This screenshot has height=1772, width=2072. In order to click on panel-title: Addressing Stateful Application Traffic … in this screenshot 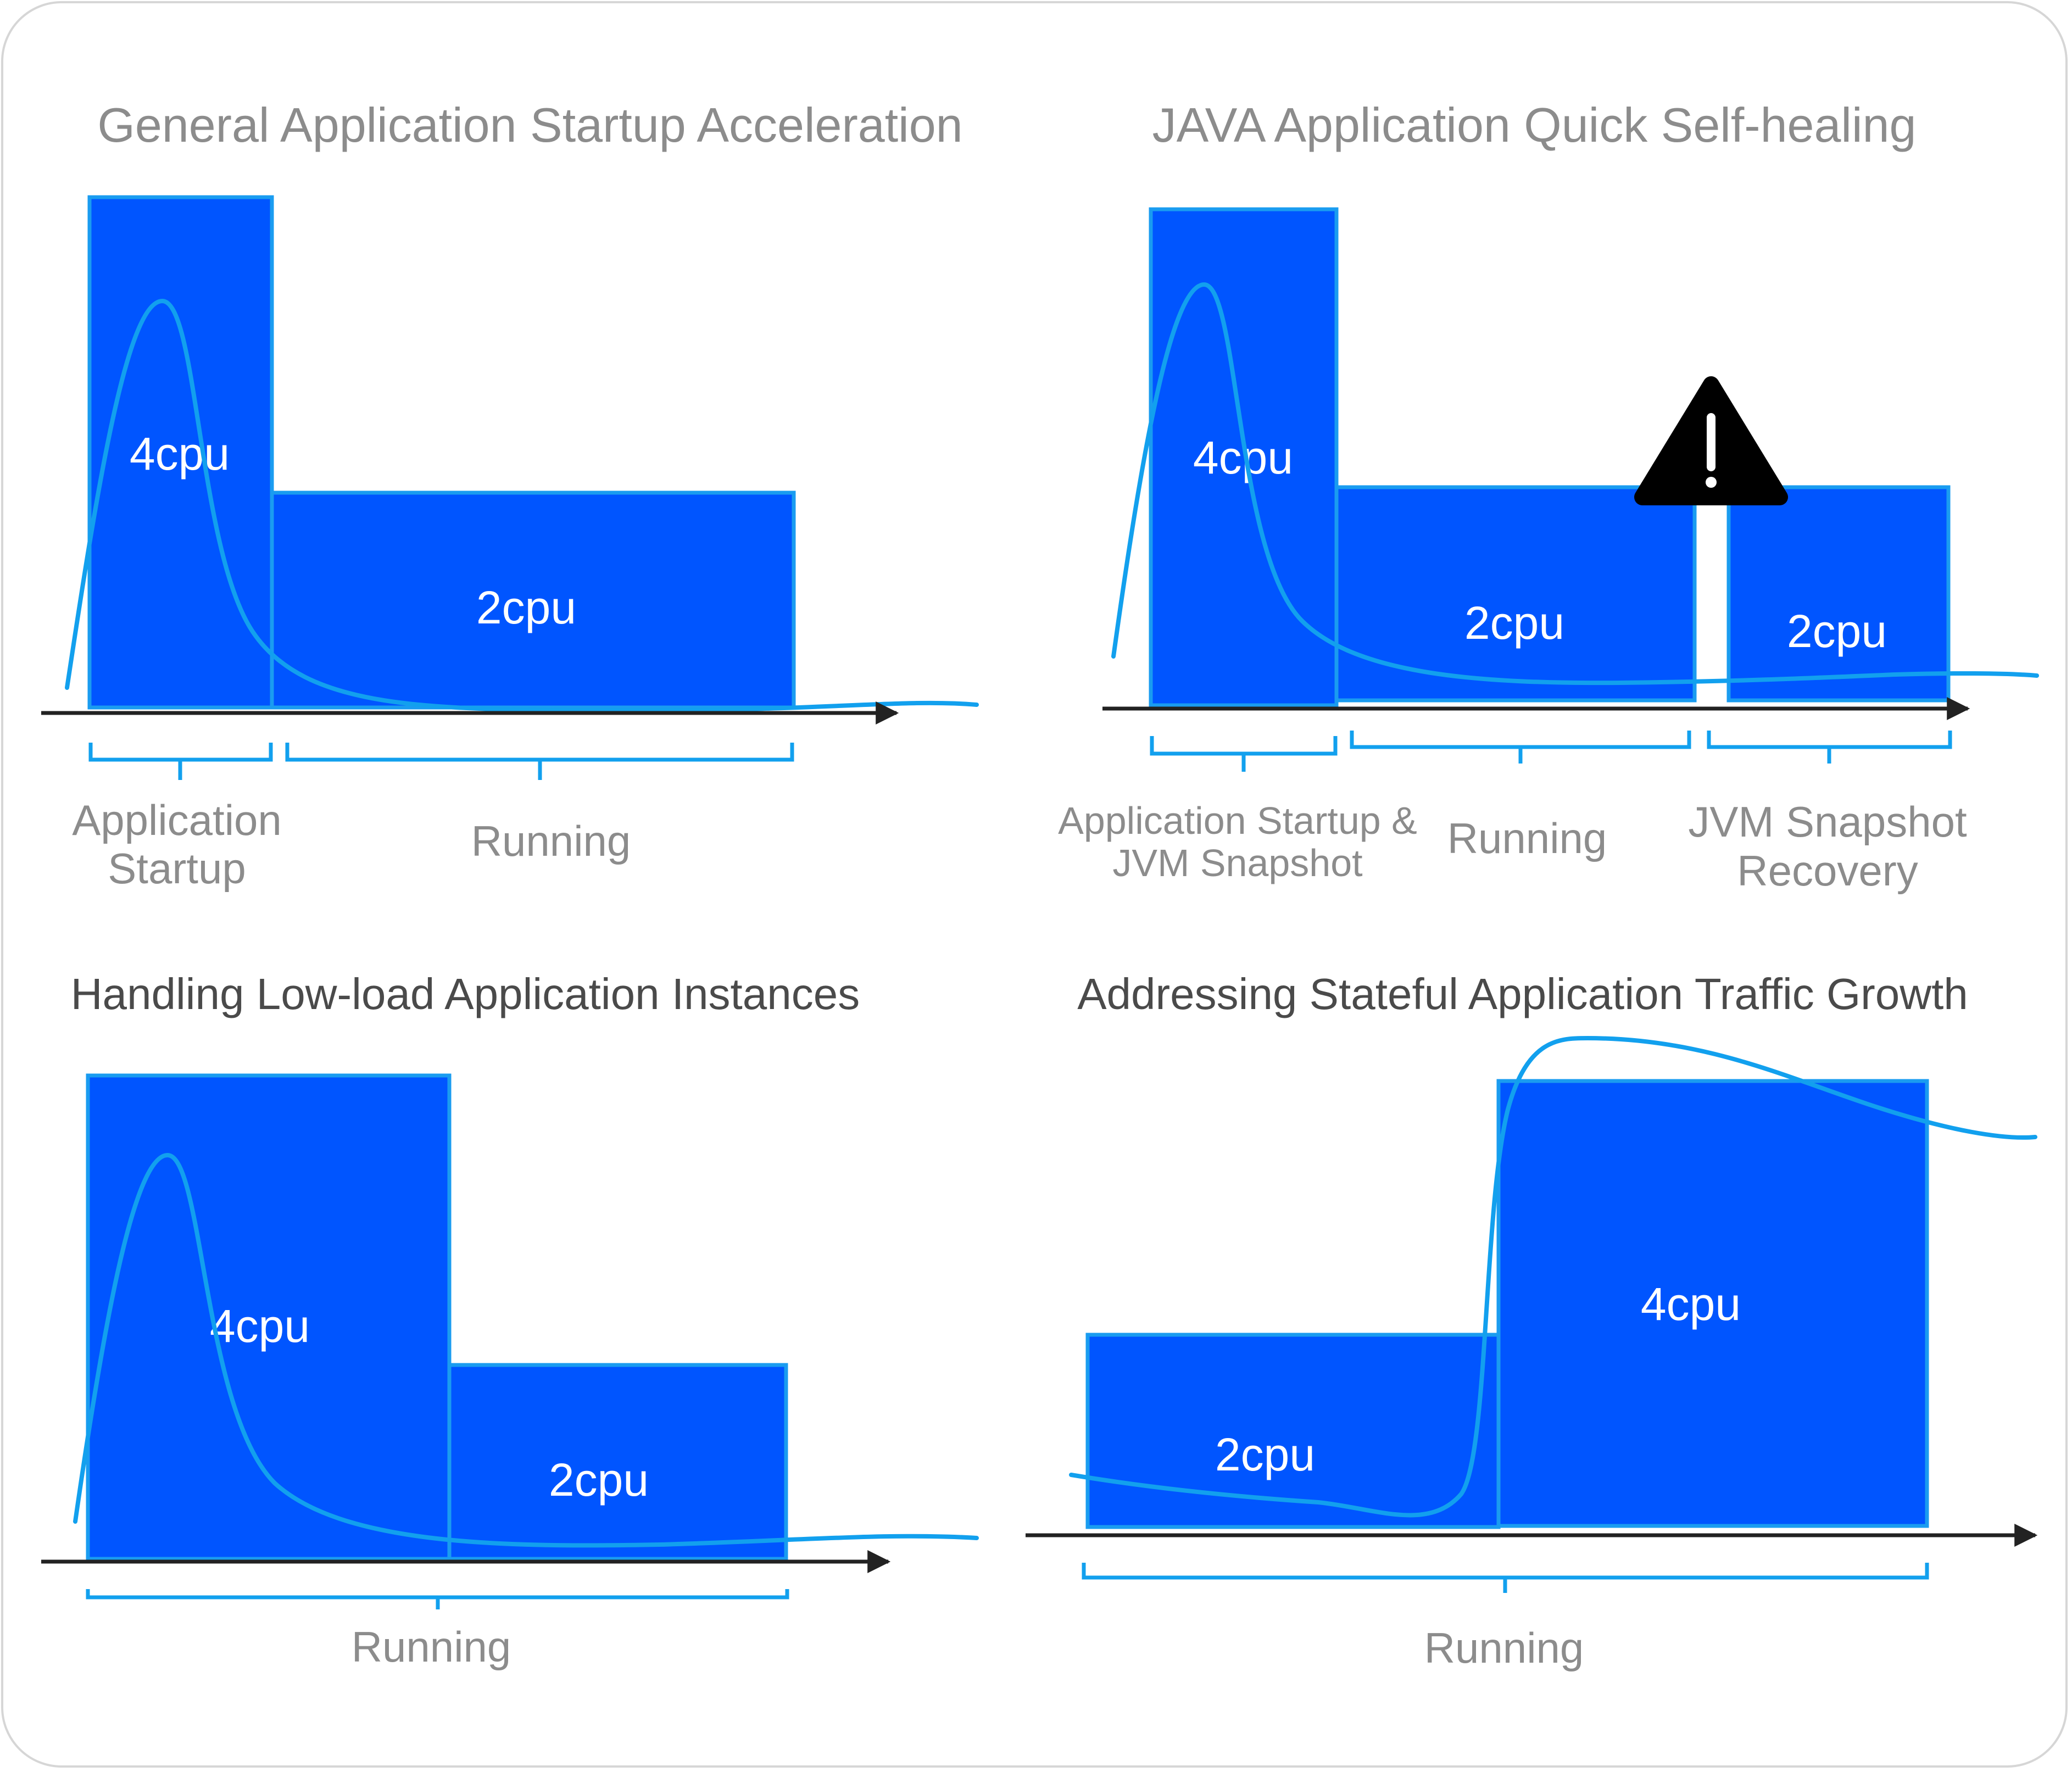, I will do `click(1522, 993)`.